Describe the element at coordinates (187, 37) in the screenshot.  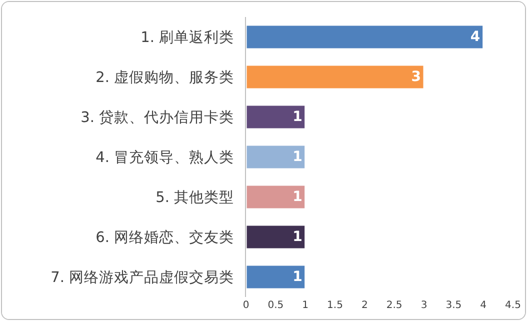
I see `y-tick-label: 1. 刷单返利类` at that location.